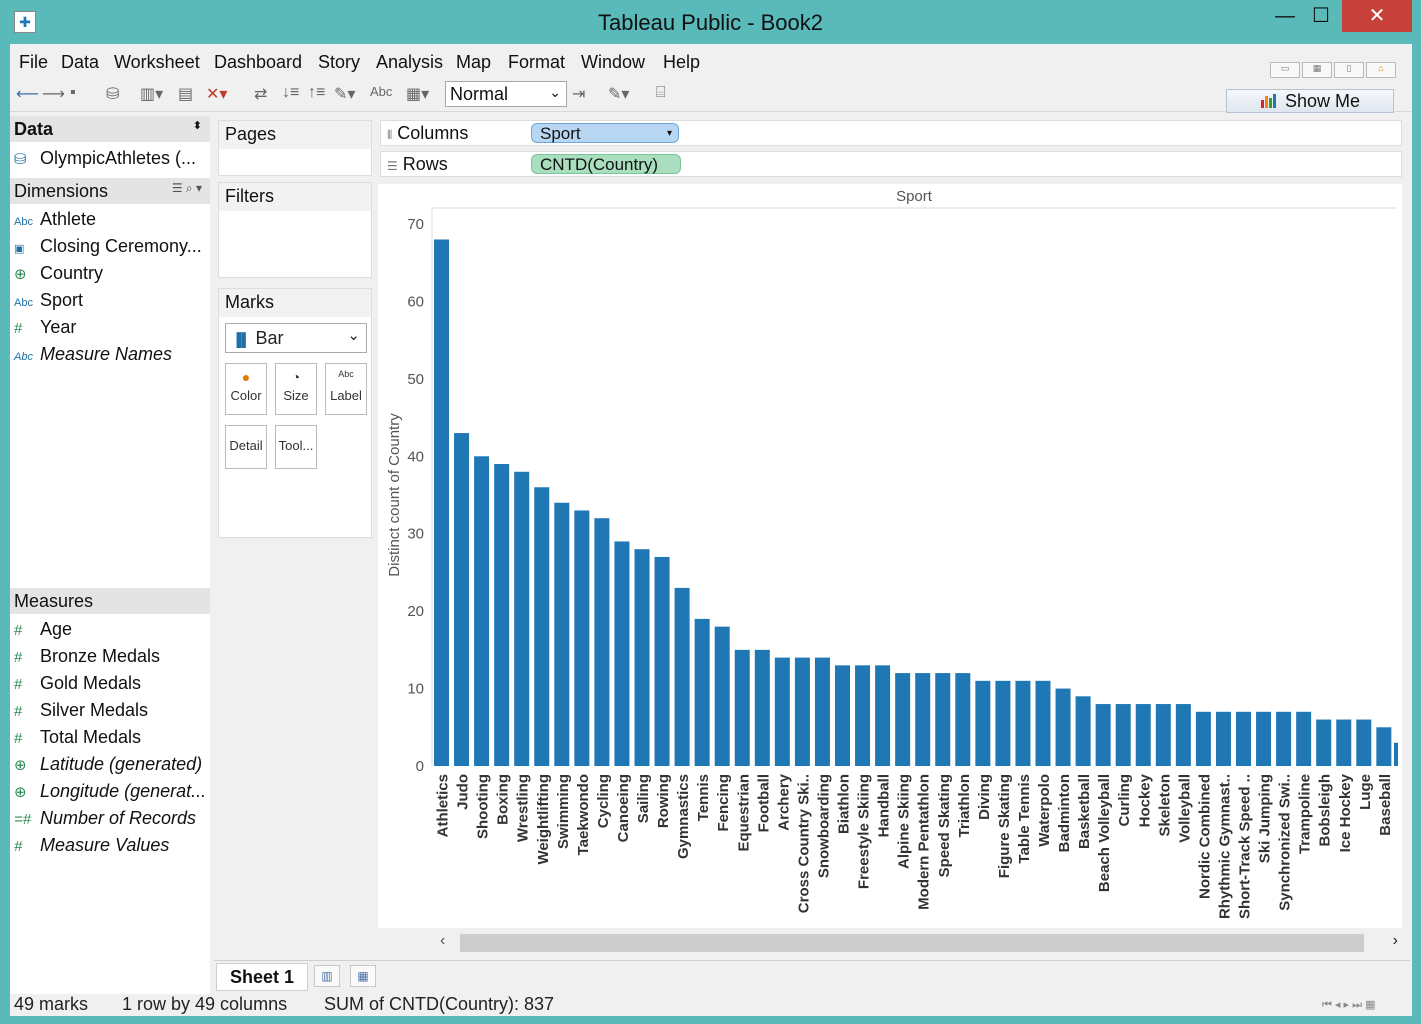 Image resolution: width=1421 pixels, height=1024 pixels. What do you see at coordinates (43, 629) in the screenshot?
I see `field-item: # Age` at bounding box center [43, 629].